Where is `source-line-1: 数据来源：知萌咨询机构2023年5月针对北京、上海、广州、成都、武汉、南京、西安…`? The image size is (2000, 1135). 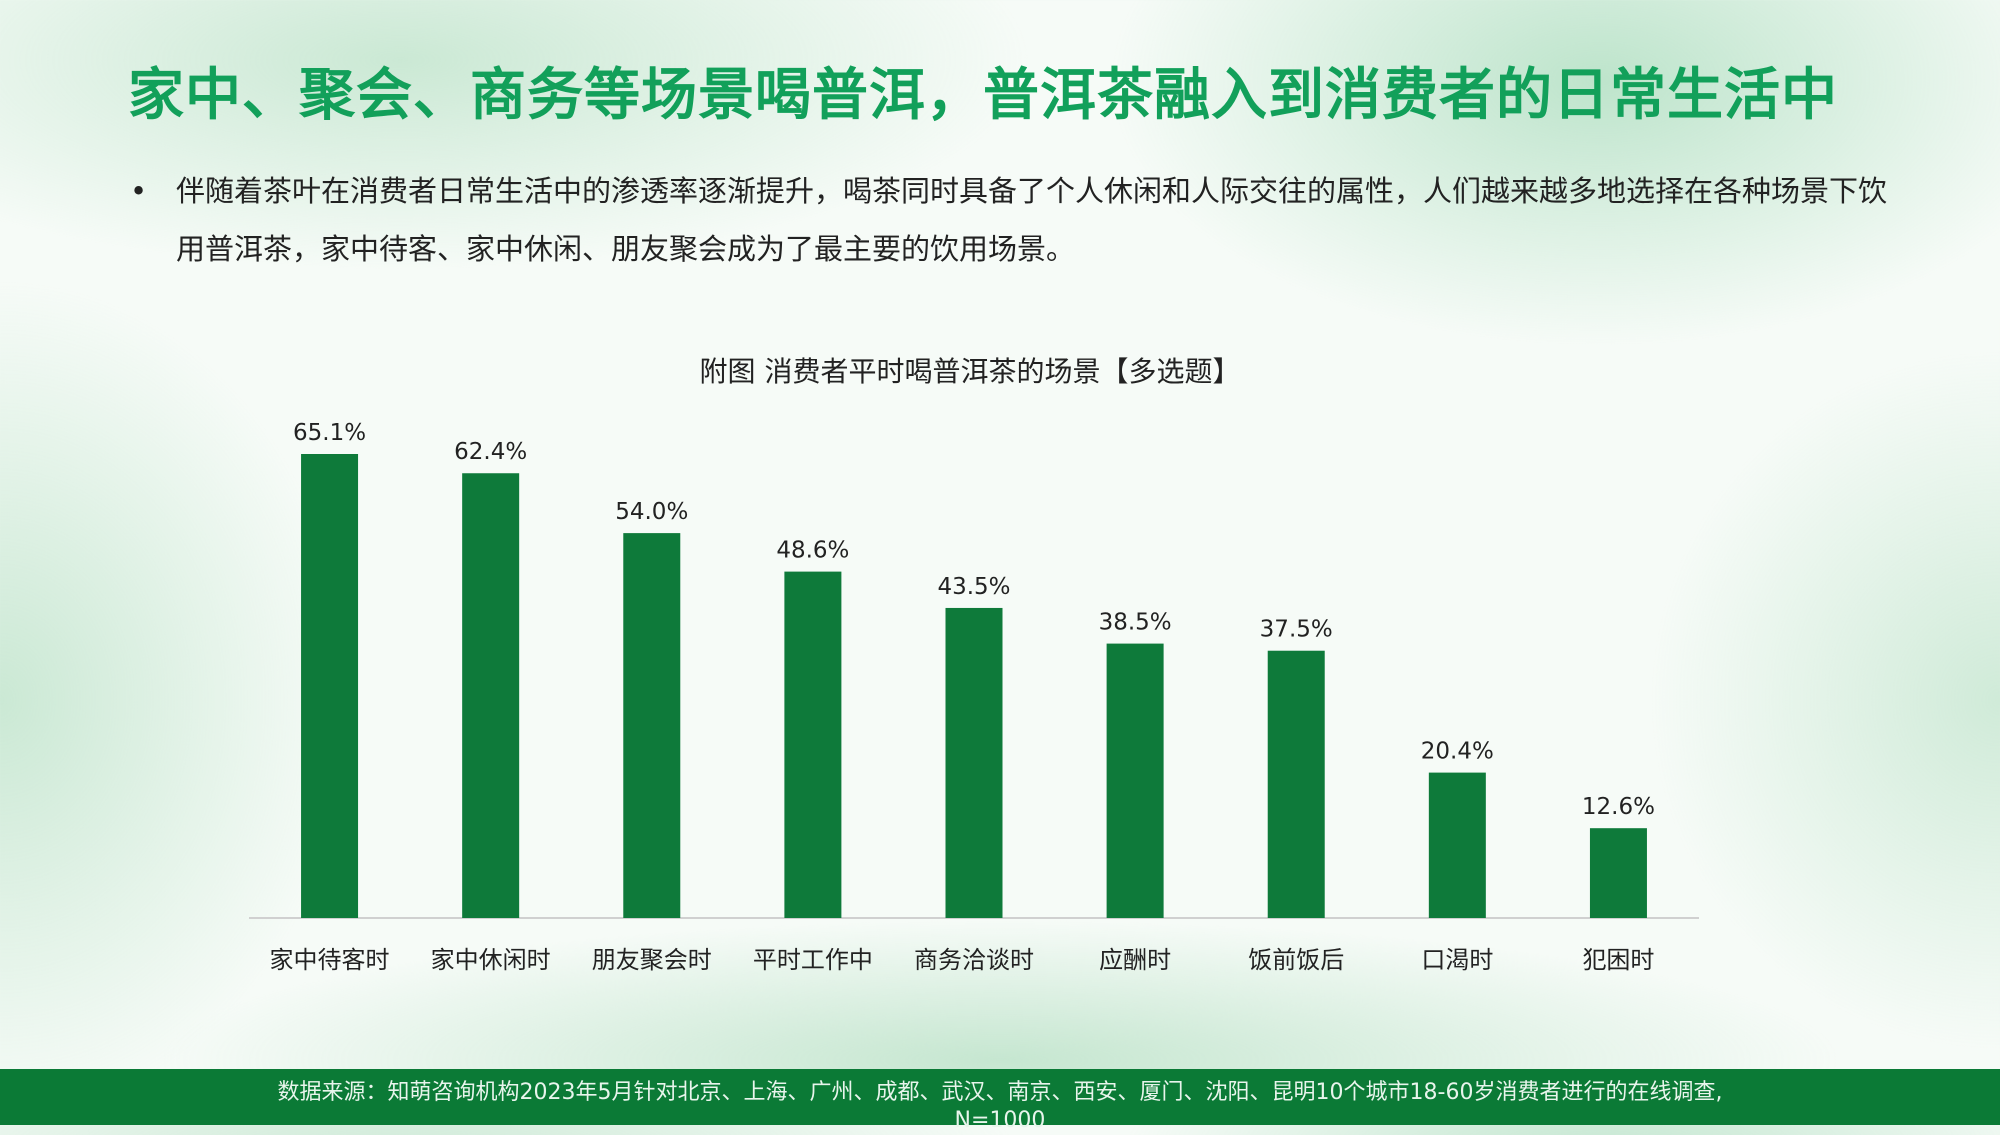
source-line-1: 数据来源：知萌咨询机构2023年5月针对北京、上海、广州、成都、武汉、南京、西安… is located at coordinates (1000, 1092).